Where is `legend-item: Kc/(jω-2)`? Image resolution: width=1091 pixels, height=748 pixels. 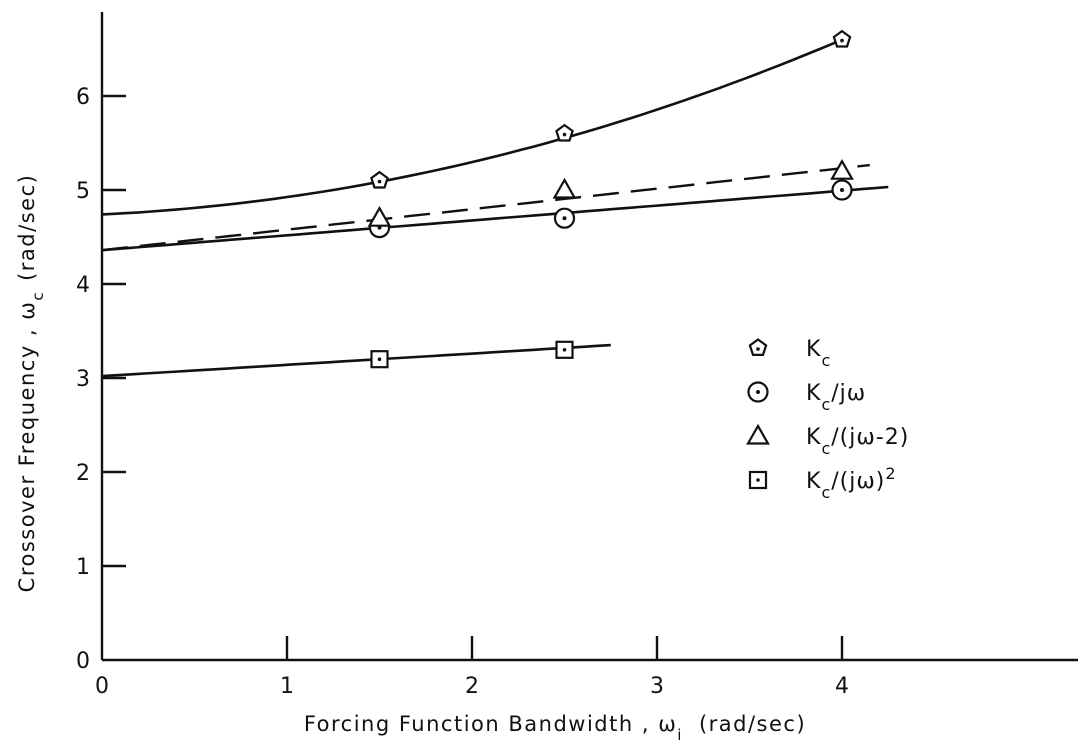 legend-item: Kc/(jω-2) is located at coordinates (827, 440).